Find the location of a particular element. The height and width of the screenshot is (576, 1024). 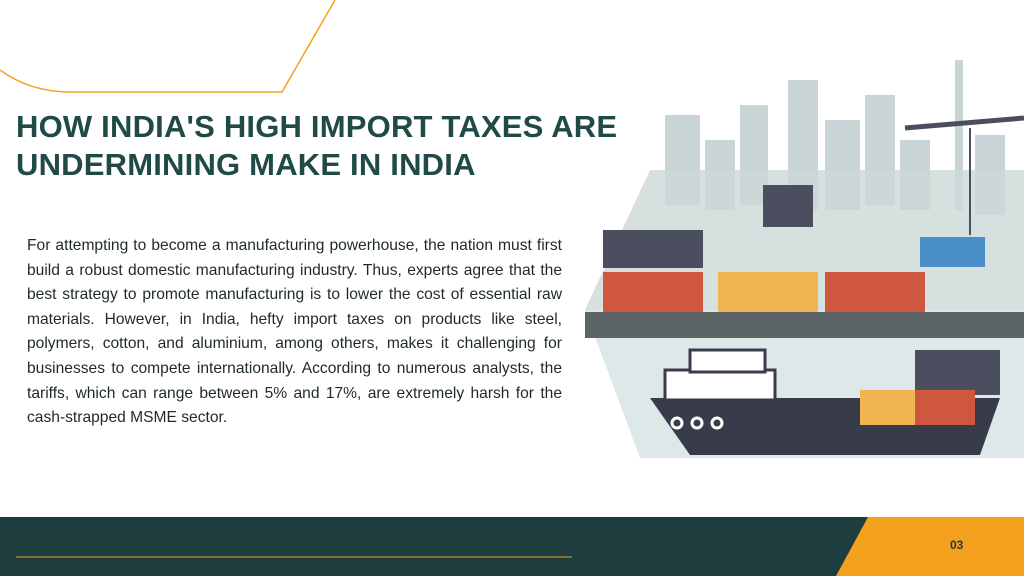

page-number: 03 is located at coordinates (957, 545).